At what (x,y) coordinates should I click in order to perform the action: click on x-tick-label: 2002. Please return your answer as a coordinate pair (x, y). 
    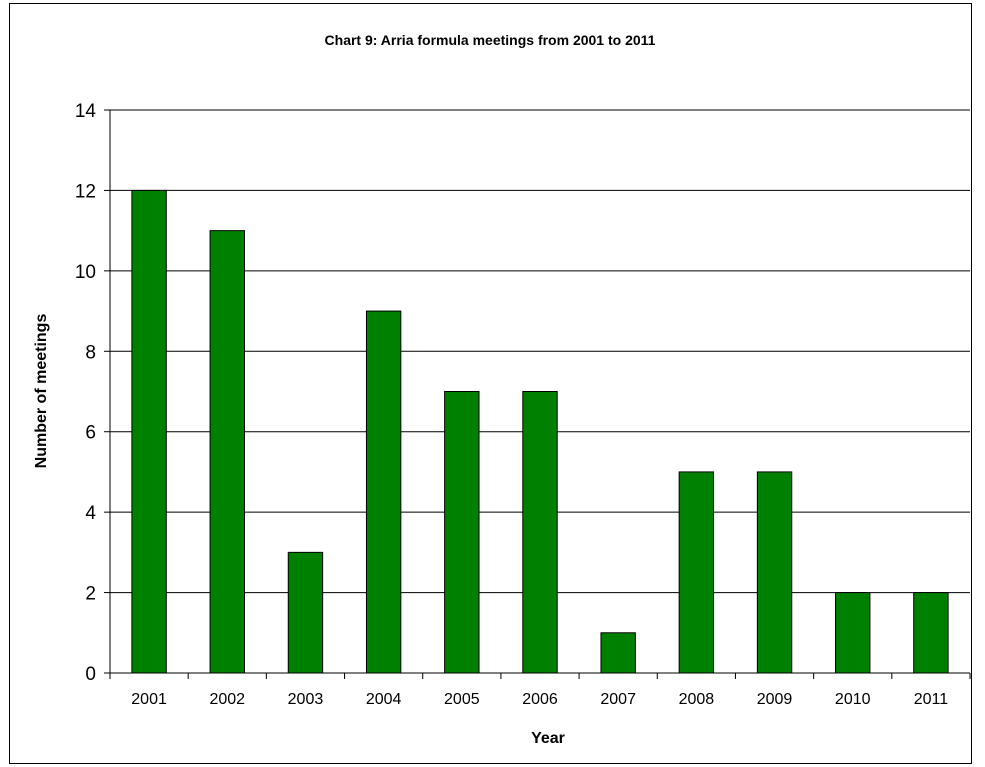
    Looking at the image, I should click on (227, 699).